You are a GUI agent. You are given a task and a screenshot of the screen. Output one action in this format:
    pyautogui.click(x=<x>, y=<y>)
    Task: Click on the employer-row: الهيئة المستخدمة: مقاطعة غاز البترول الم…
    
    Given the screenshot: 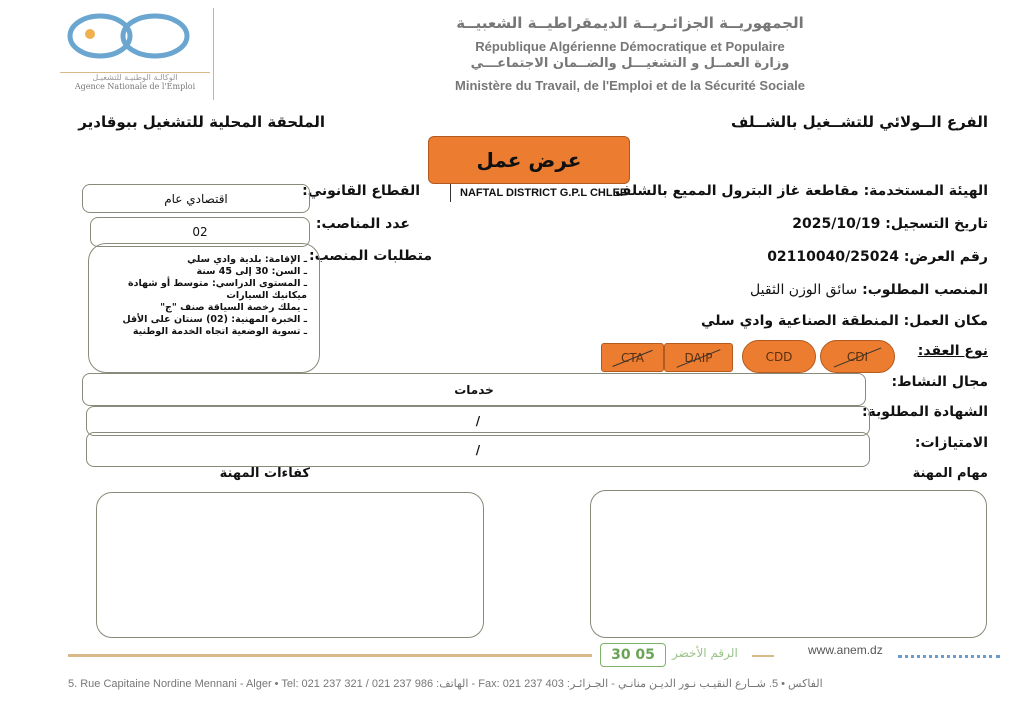 What is the action you would take?
    pyautogui.click(x=801, y=191)
    